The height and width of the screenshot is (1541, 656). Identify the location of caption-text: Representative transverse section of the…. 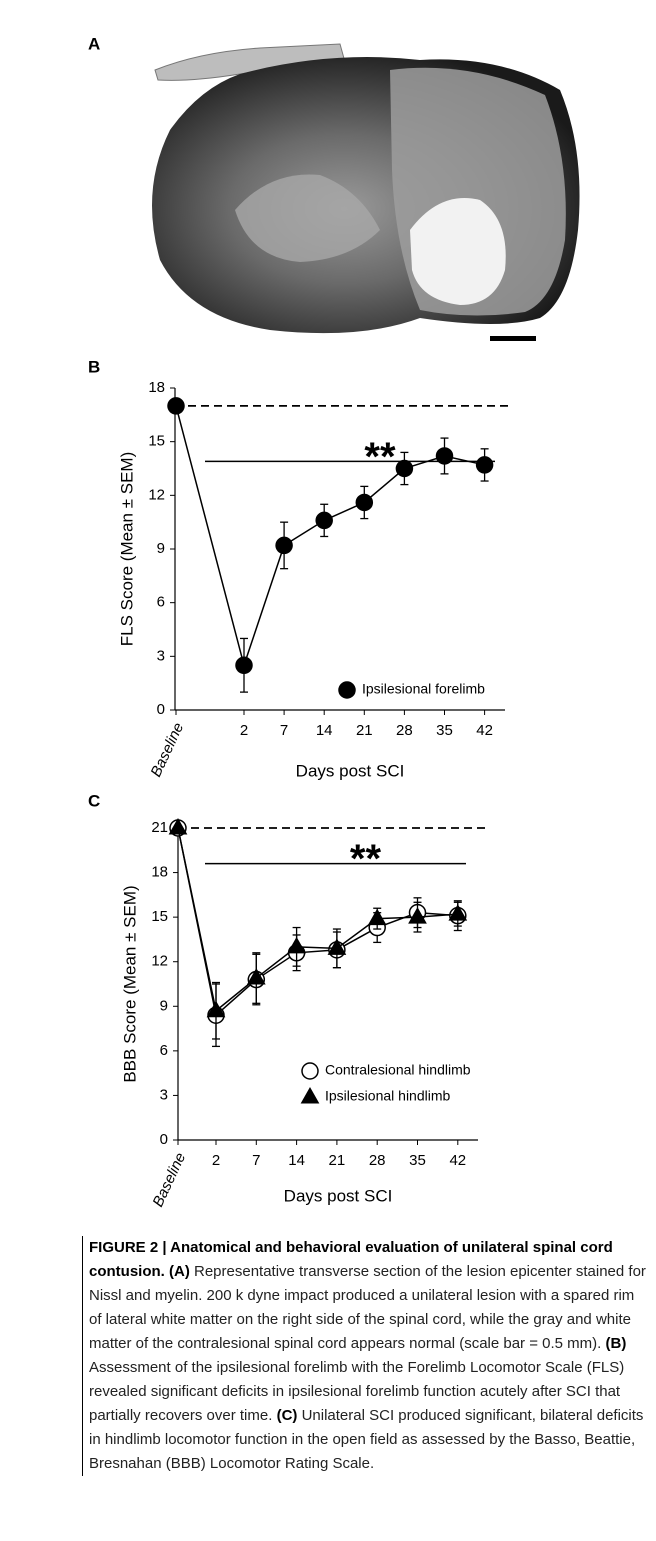
(367, 1307).